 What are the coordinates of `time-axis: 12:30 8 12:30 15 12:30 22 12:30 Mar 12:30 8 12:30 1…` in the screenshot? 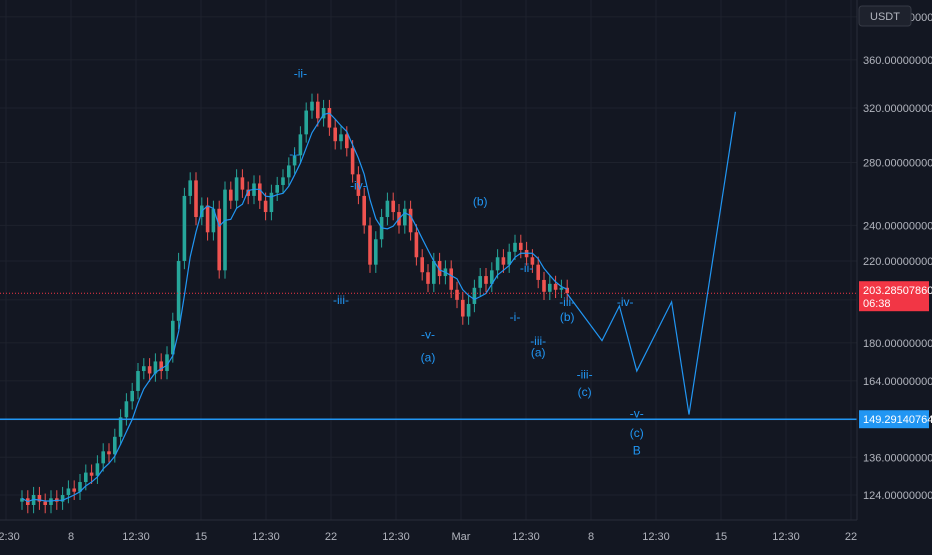 It's located at (428, 534).